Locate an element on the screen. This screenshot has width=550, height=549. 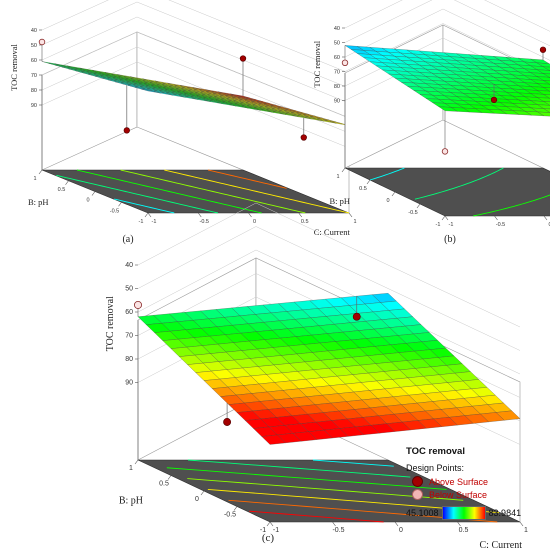
z-axis-title: TOC removal is located at coordinates (14, 66).